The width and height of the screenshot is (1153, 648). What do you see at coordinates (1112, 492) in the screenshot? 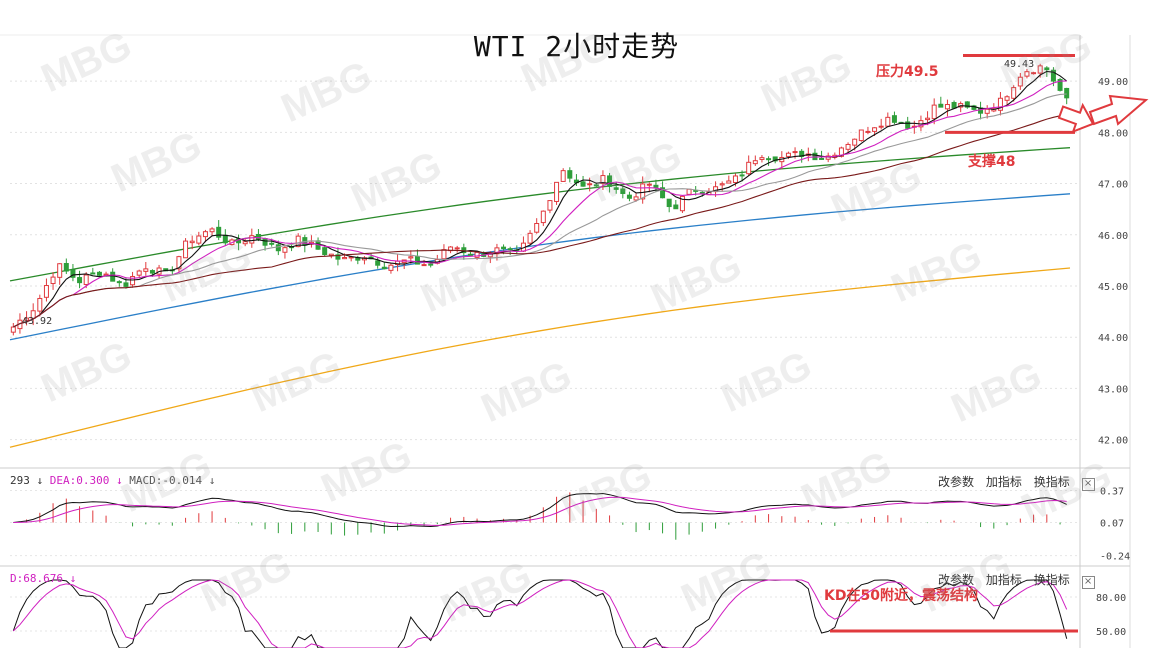
I see `macd-tick-label: 0.37` at bounding box center [1112, 492].